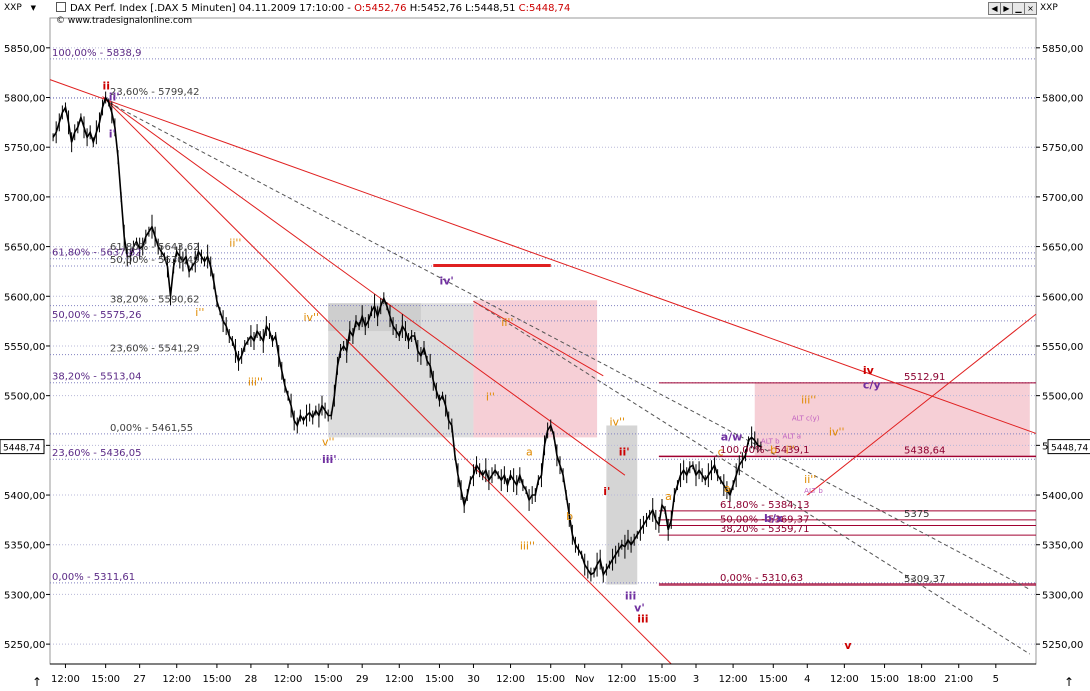 This screenshot has width=1090, height=691. What do you see at coordinates (535, 369) in the screenshot?
I see `pink-zone` at bounding box center [535, 369].